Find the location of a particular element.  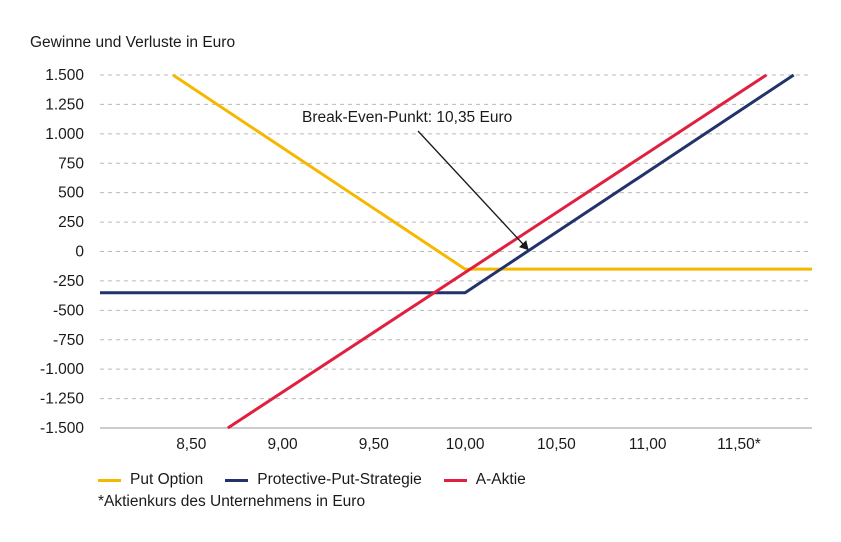

y-tick-label: 500 is located at coordinates (71, 193).